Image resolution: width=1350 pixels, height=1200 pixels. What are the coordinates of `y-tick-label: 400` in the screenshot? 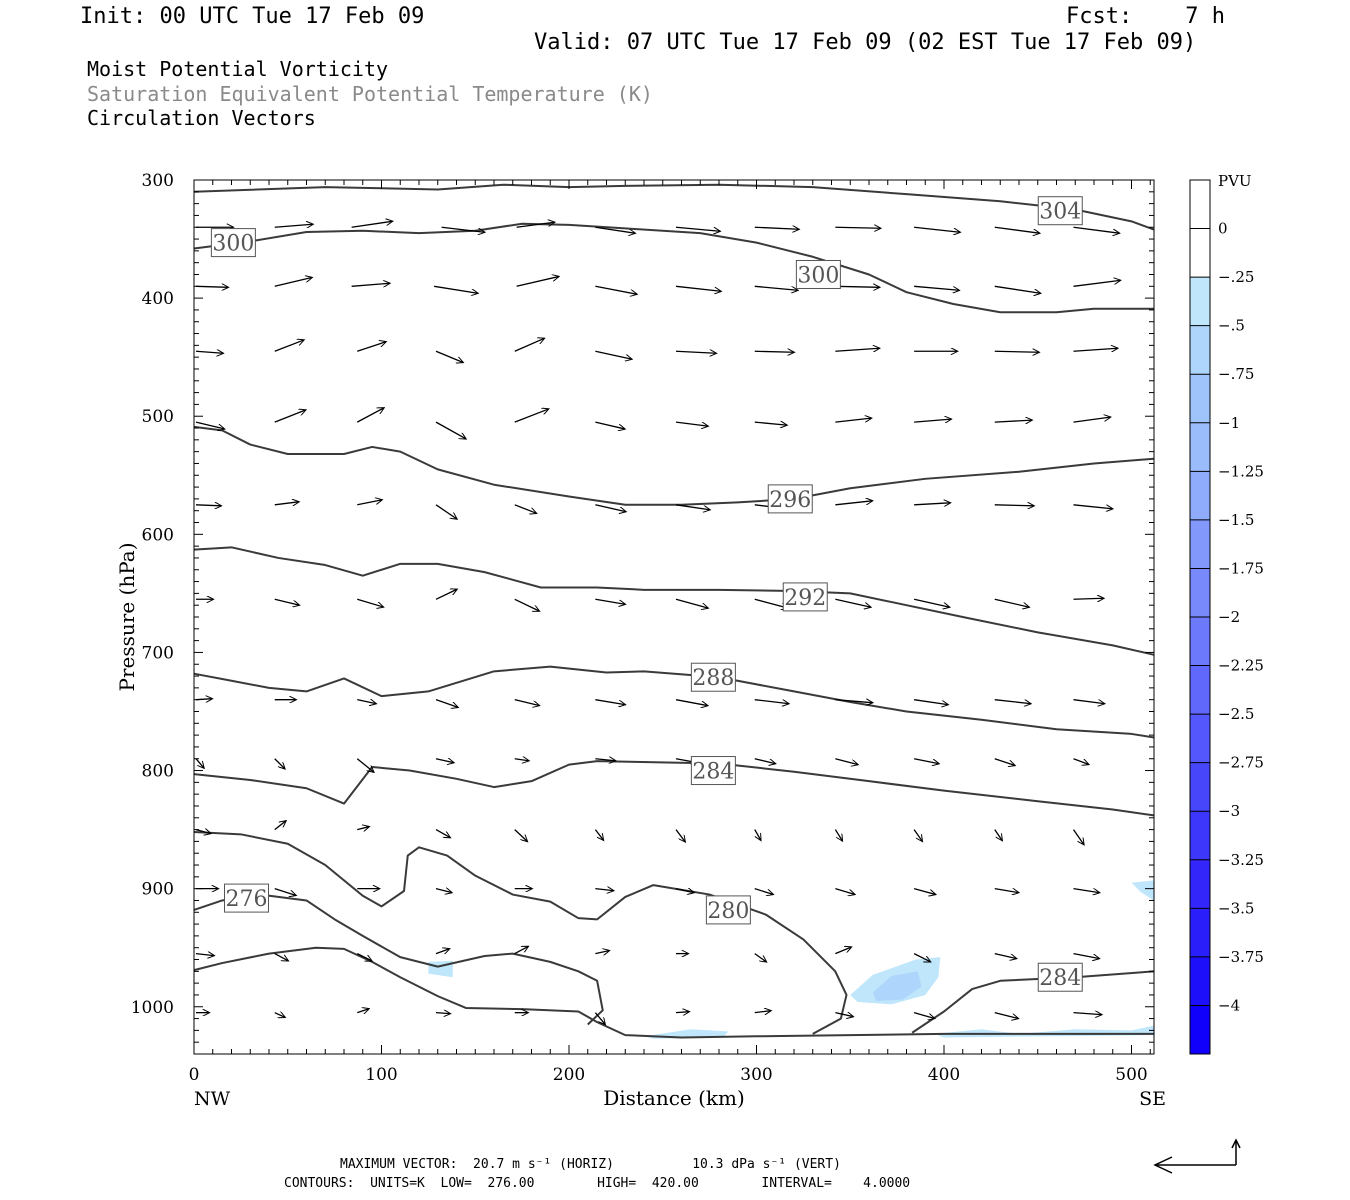 It's located at (158, 299).